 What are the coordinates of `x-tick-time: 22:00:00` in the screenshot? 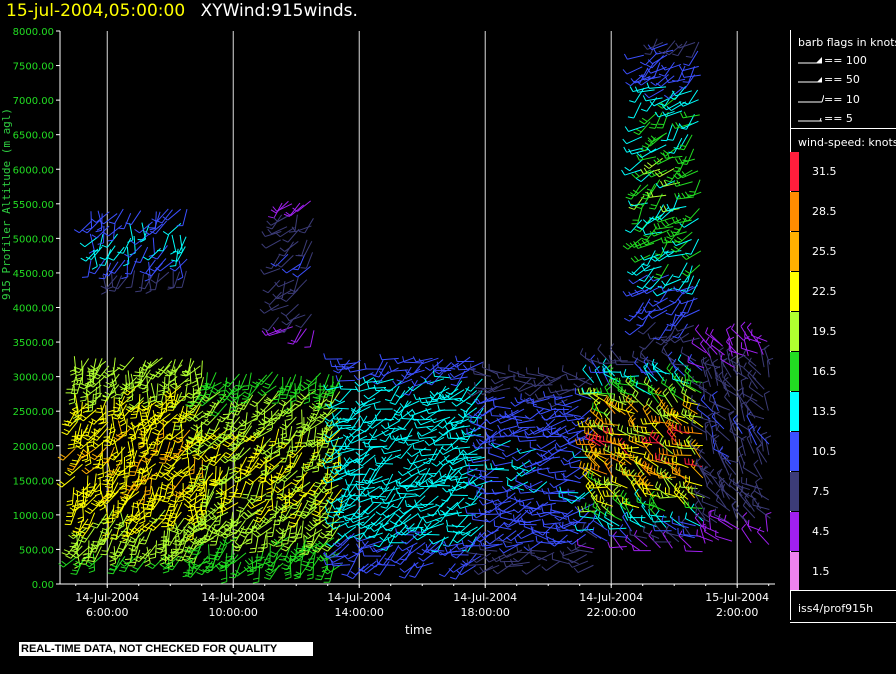 It's located at (611, 612).